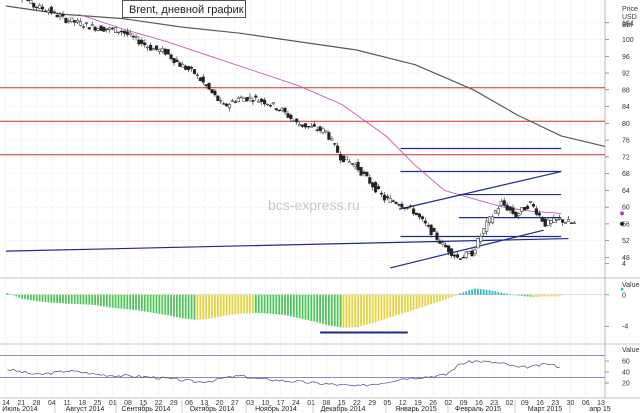 The width and height of the screenshot is (640, 413). I want to click on day-tick-label: 16, so click(479, 403).